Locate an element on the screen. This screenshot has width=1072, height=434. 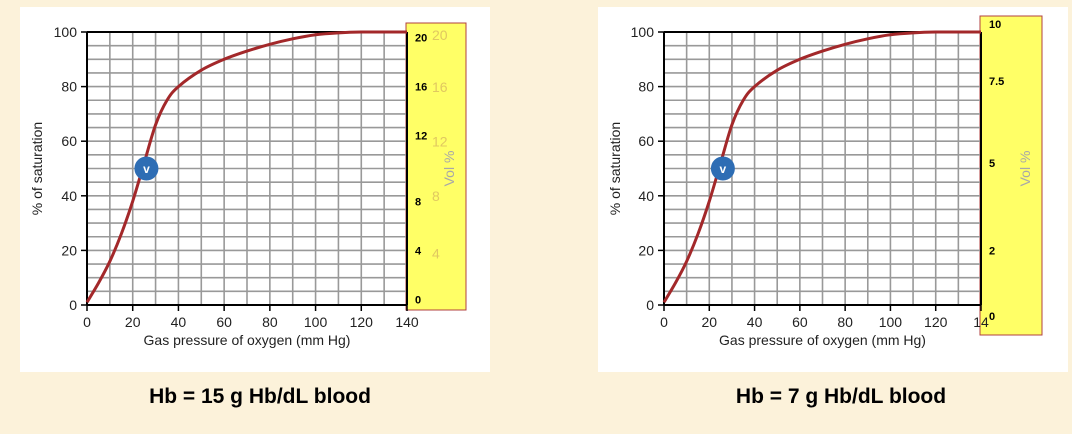
vol-percent-tick-label: 16 is located at coordinates (421, 88).